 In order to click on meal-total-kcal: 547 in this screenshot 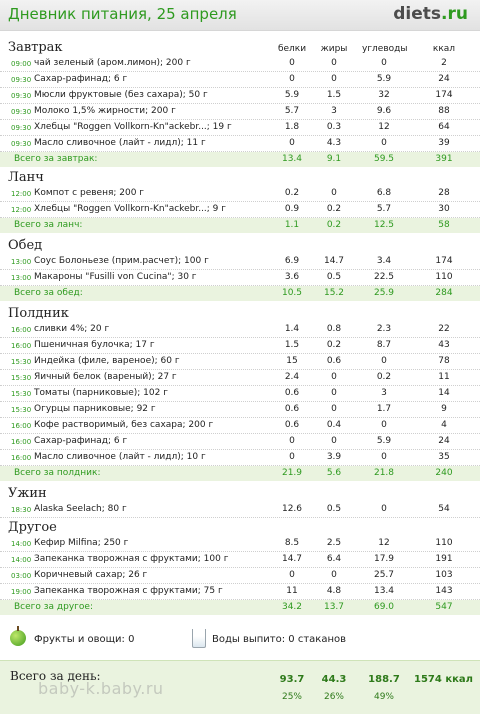, I will do `click(444, 607)`.